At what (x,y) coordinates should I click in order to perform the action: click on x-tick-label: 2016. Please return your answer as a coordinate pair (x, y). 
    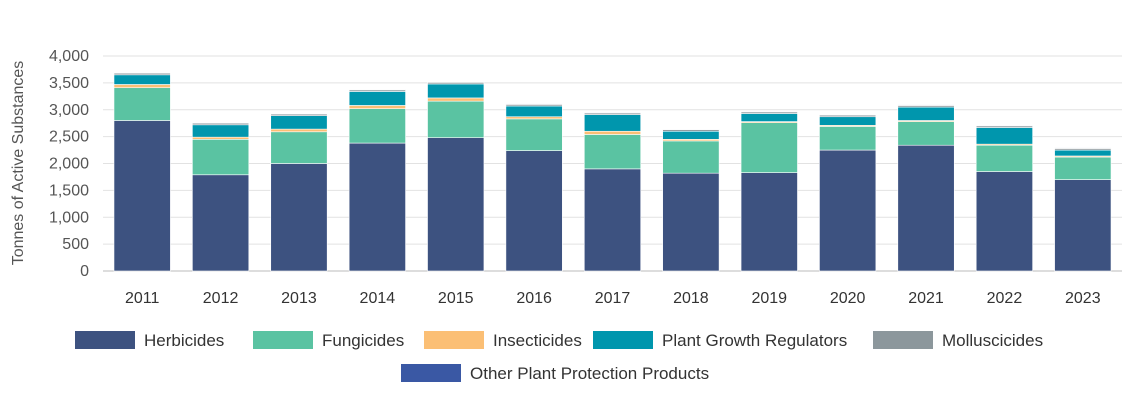
    Looking at the image, I should click on (534, 298).